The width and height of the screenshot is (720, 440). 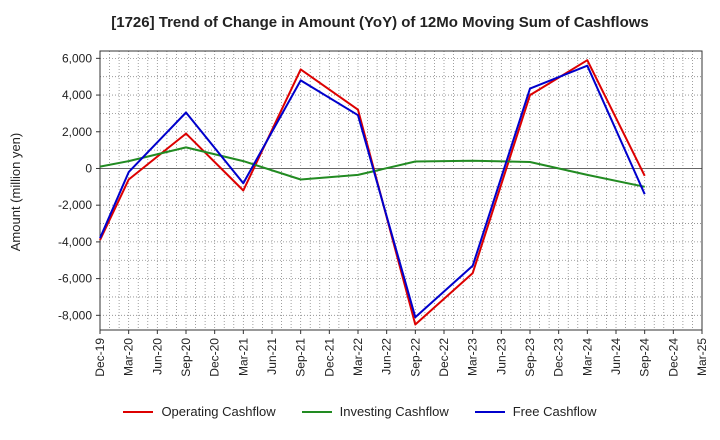 I want to click on x-tick-label: Sep-22, so click(x=415, y=357).